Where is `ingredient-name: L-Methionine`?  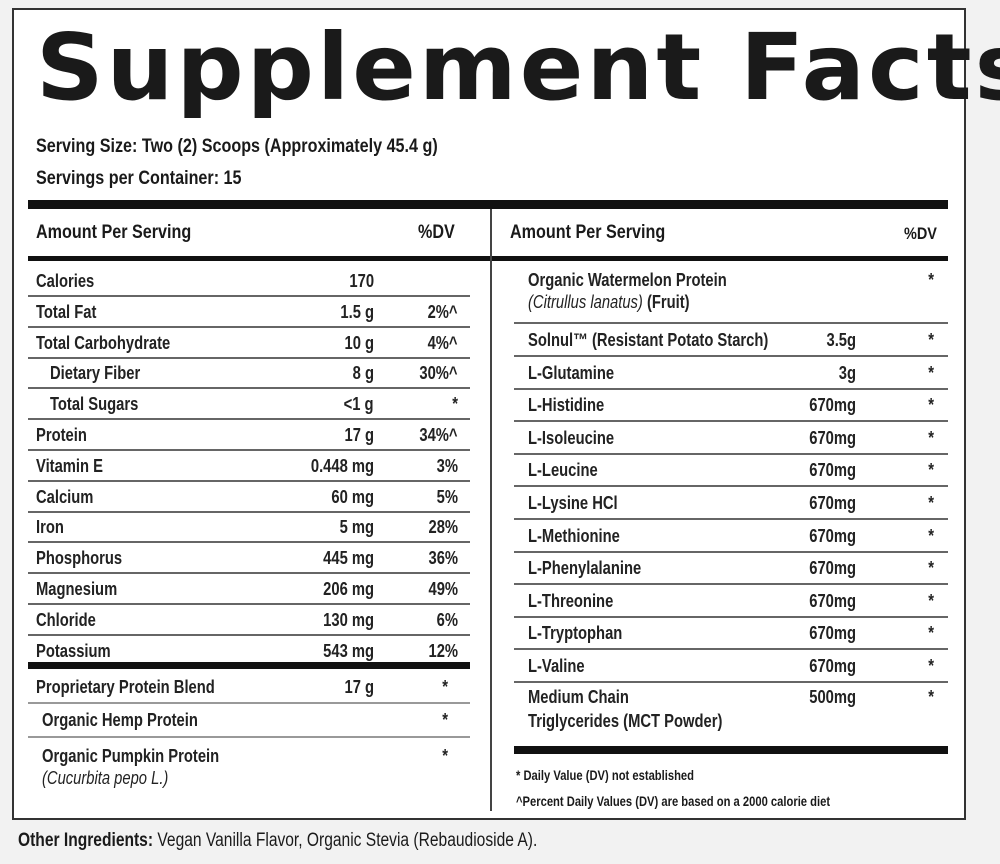
ingredient-name: L-Methionine is located at coordinates (574, 535).